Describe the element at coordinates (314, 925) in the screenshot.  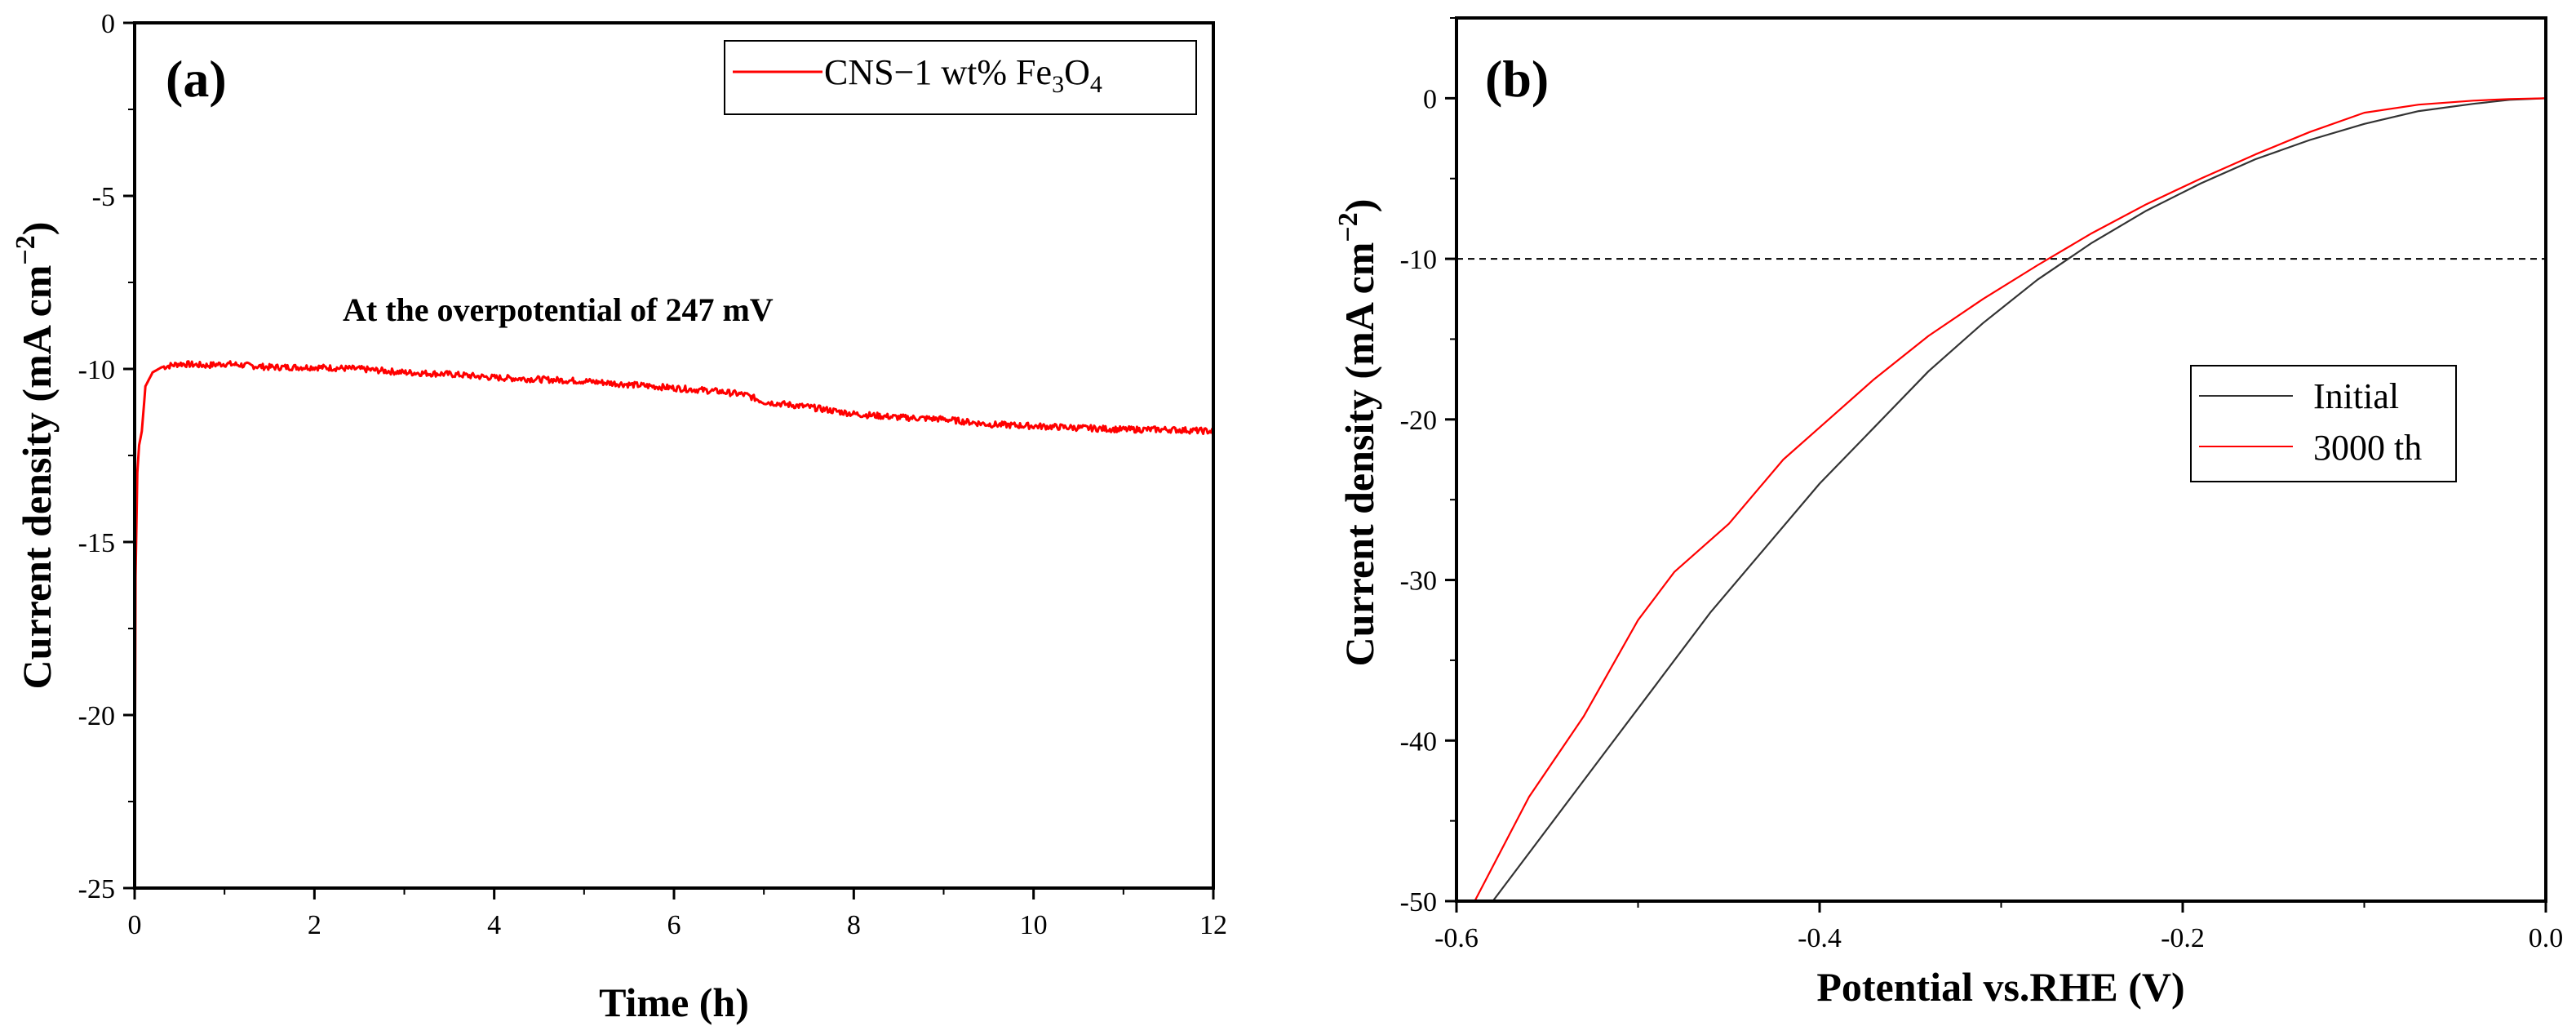
I see `x-tick-label: 2` at that location.